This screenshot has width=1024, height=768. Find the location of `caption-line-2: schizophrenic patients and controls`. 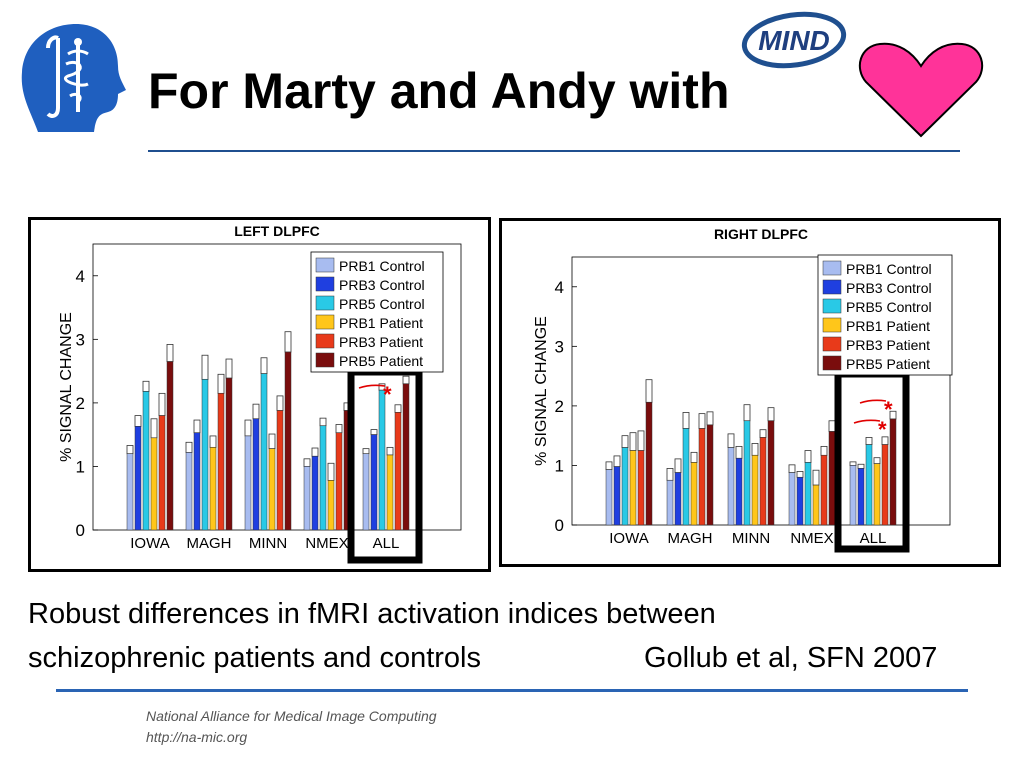

caption-line-2: schizophrenic patients and controls is located at coordinates (254, 658).